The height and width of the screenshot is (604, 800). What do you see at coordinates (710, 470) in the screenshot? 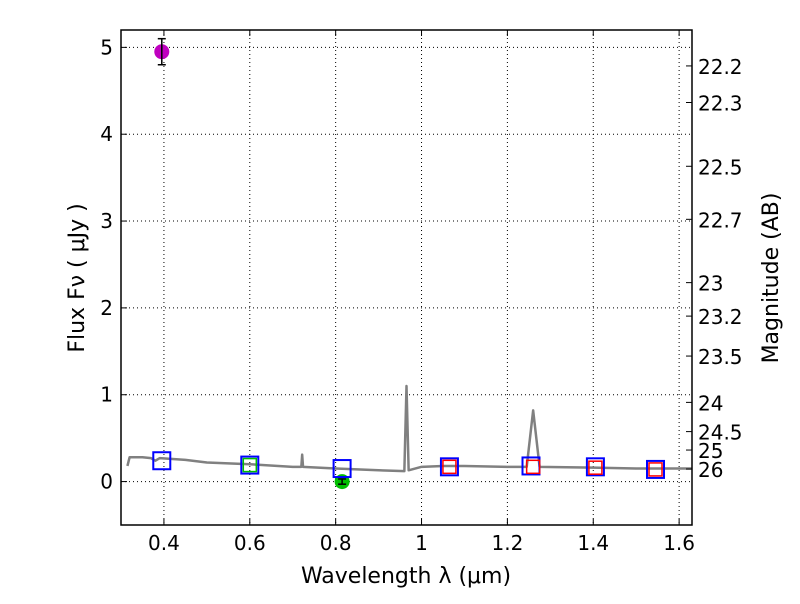
I see `right-tick-label: 26` at bounding box center [710, 470].